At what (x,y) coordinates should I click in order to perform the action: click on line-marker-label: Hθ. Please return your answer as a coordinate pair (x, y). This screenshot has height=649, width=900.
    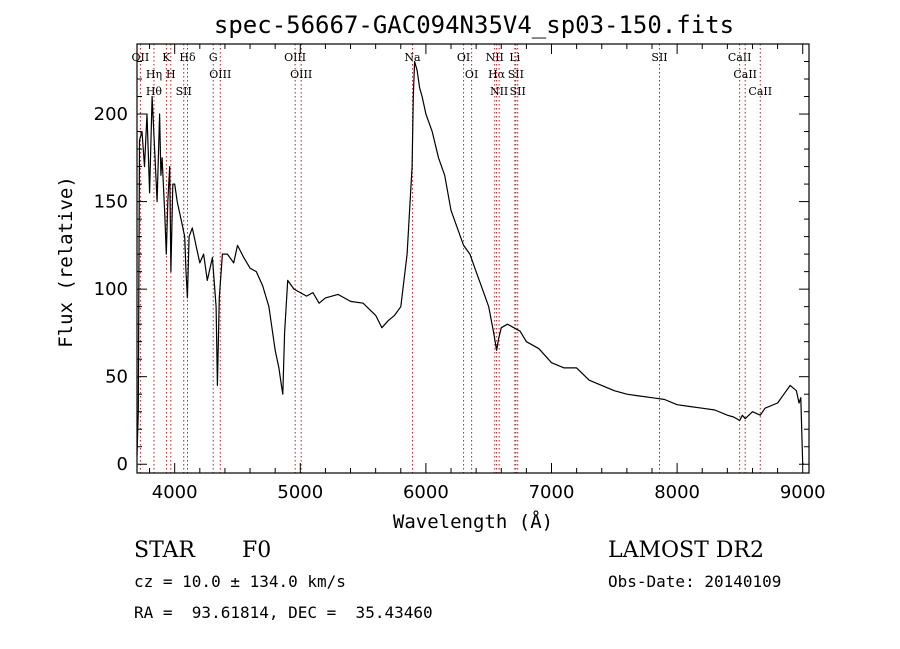
    Looking at the image, I should click on (154, 91).